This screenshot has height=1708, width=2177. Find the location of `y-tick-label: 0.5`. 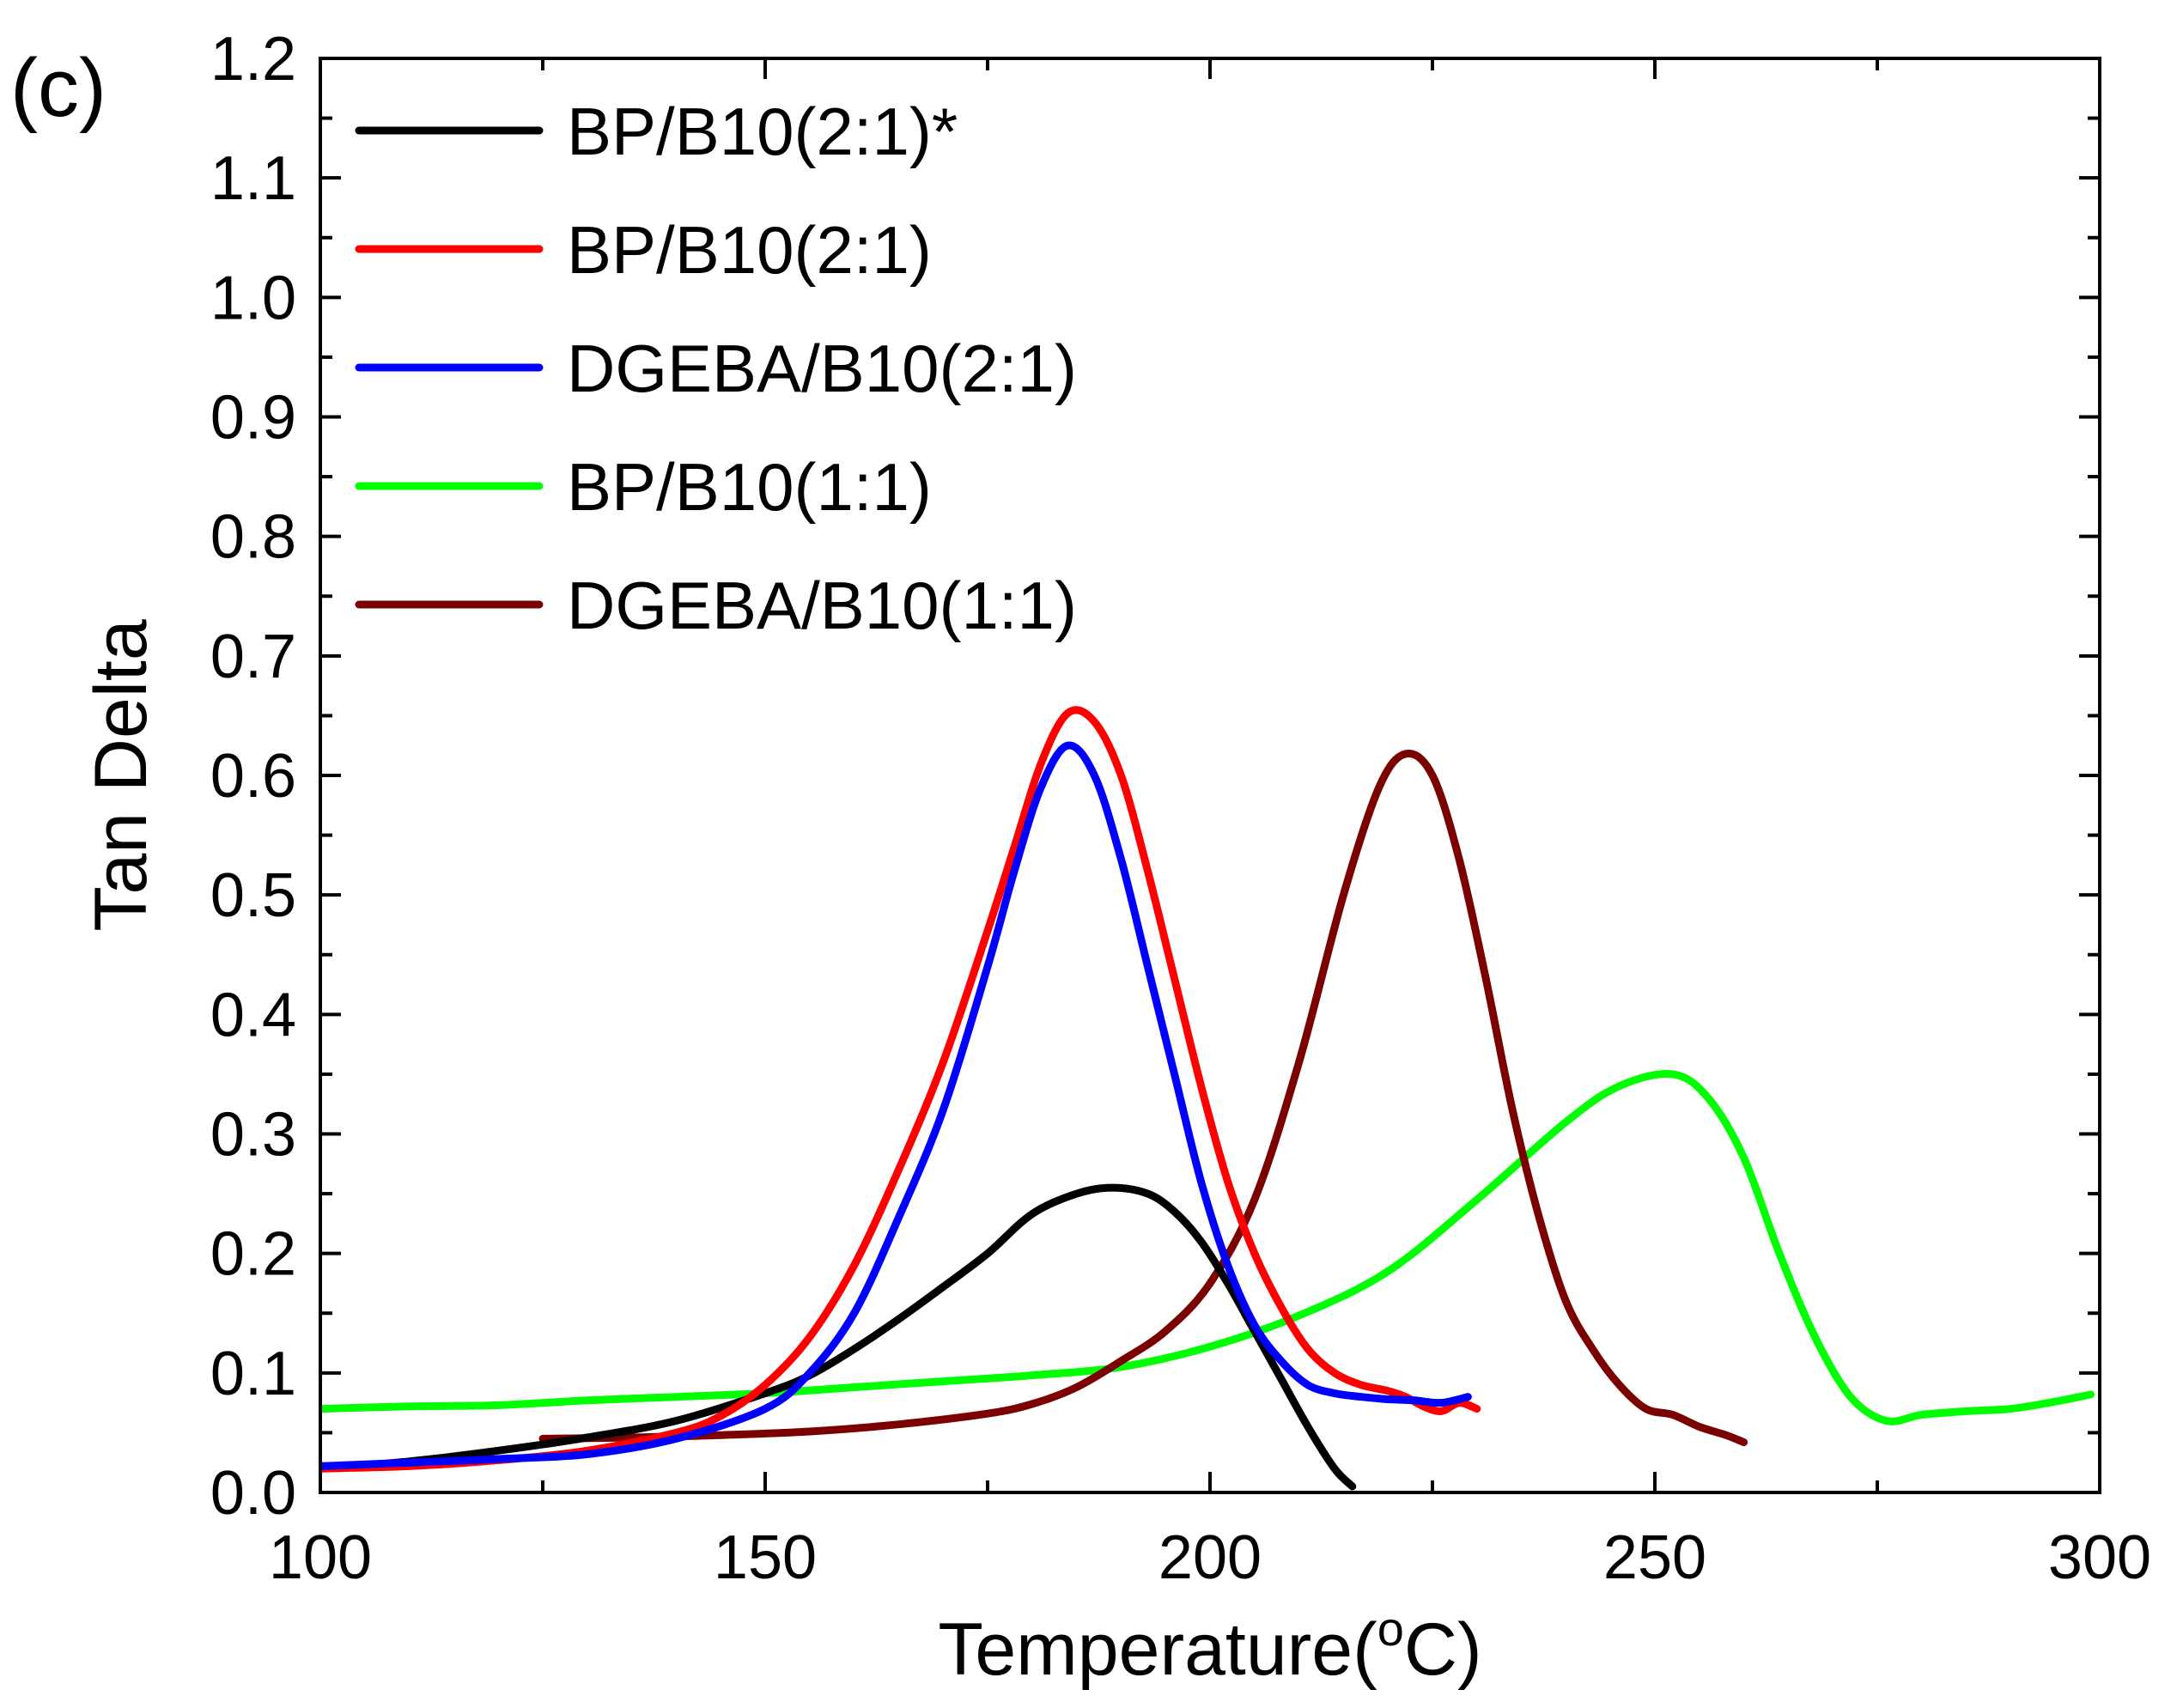

y-tick-label: 0.5 is located at coordinates (253, 895).